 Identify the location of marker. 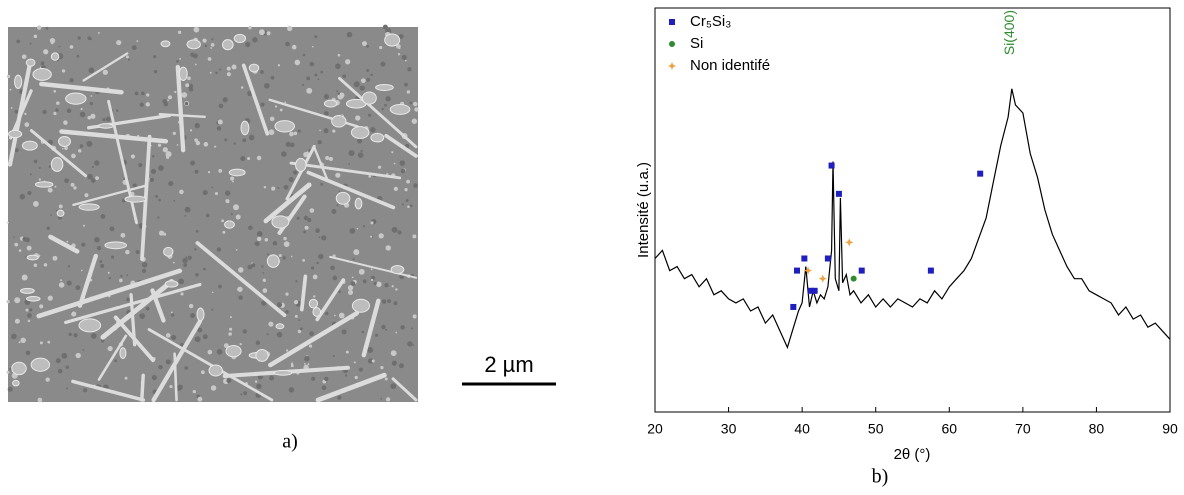
(980, 173).